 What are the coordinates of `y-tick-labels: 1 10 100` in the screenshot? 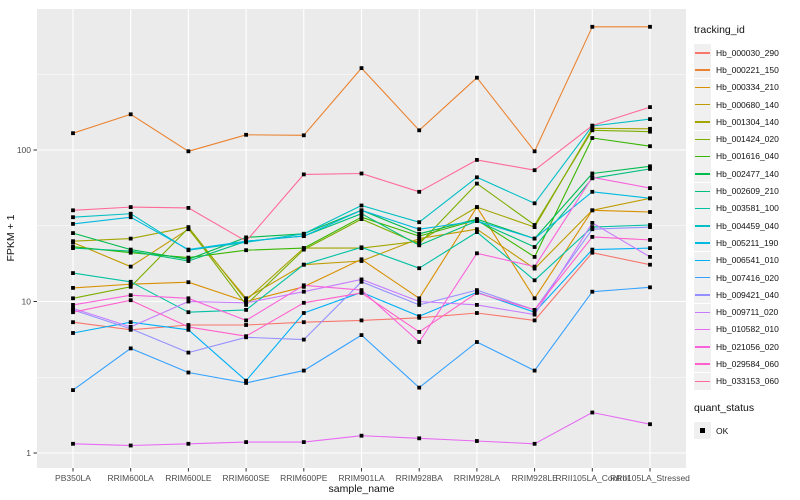 It's located at (24, 301).